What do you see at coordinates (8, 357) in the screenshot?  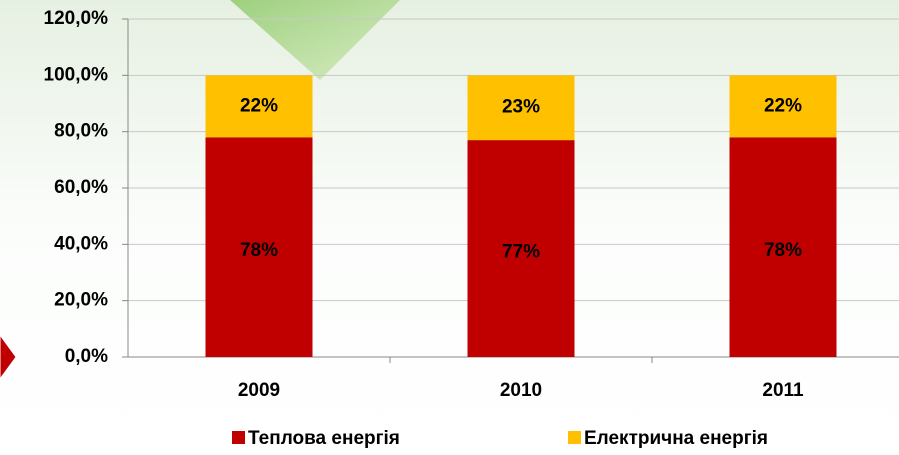 I see `arrow-decoration` at bounding box center [8, 357].